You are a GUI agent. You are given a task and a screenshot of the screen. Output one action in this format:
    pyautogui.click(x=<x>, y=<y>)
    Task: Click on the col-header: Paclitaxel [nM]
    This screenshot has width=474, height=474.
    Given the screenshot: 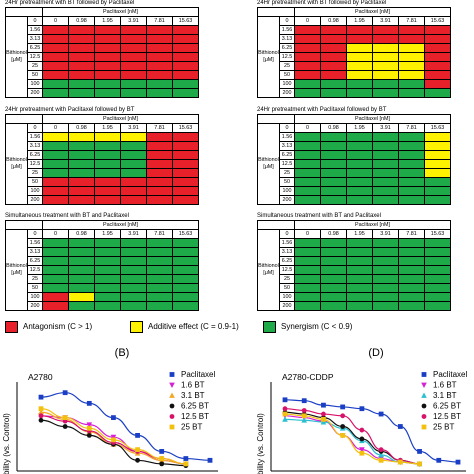 What is the action you would take?
    pyautogui.click(x=120, y=119)
    